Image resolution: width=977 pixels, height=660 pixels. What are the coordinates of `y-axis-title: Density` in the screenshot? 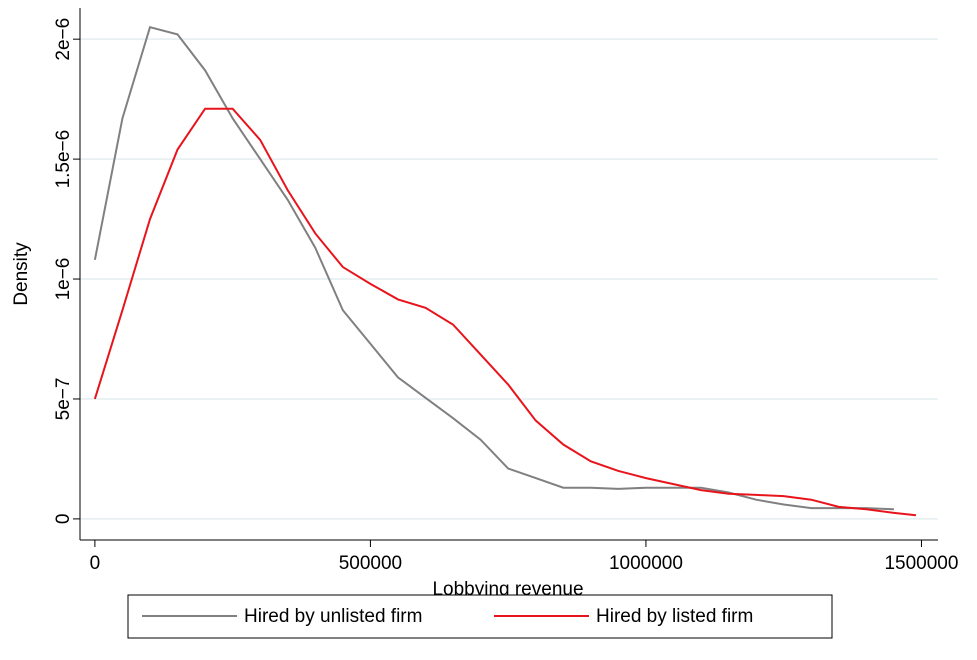 It's located at (21, 274).